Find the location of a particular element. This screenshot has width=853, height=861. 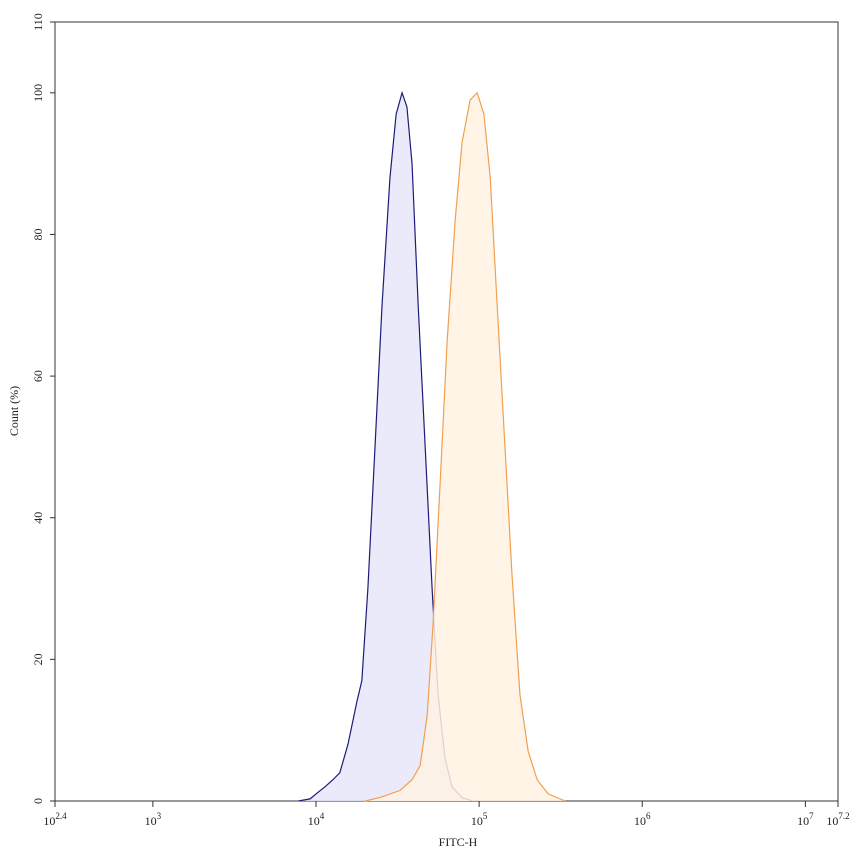

x-tick-label: 10⁴ is located at coordinates (316, 819).